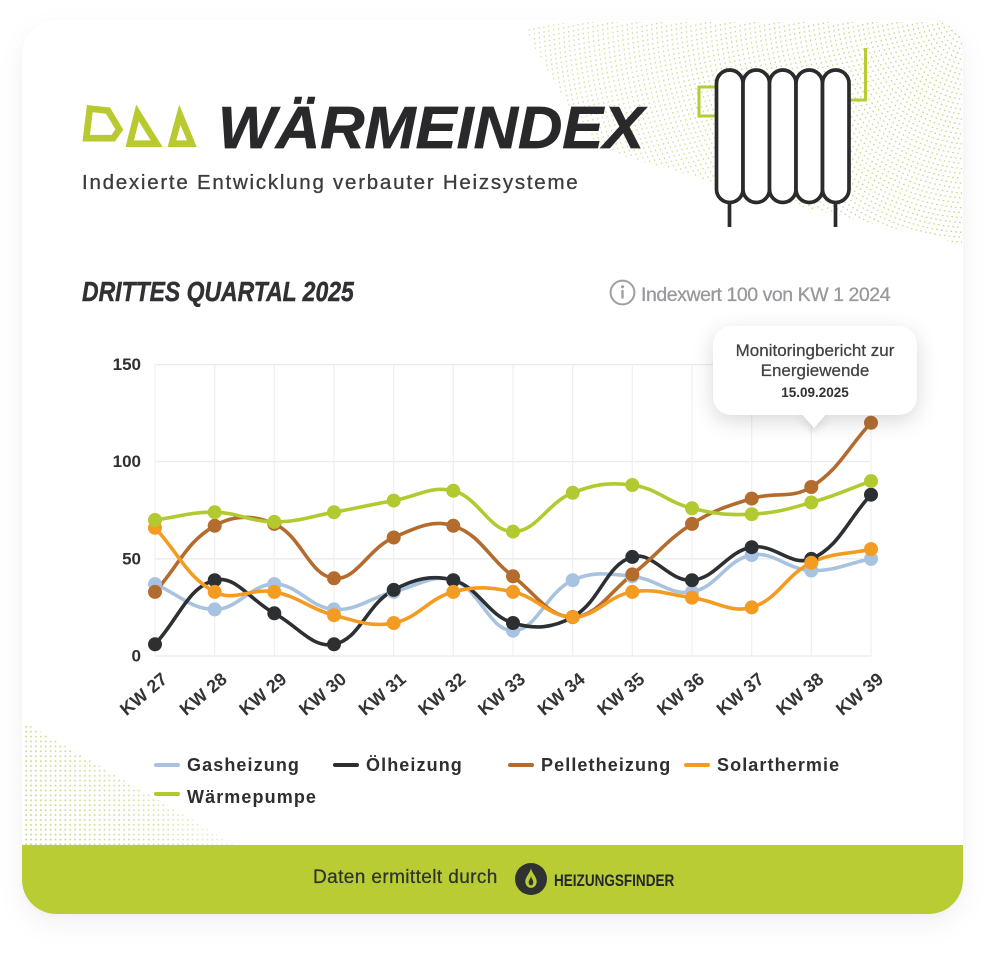 This screenshot has width=1000, height=954. Describe the element at coordinates (740, 694) in the screenshot. I see `svg-text: KW 37` at that location.